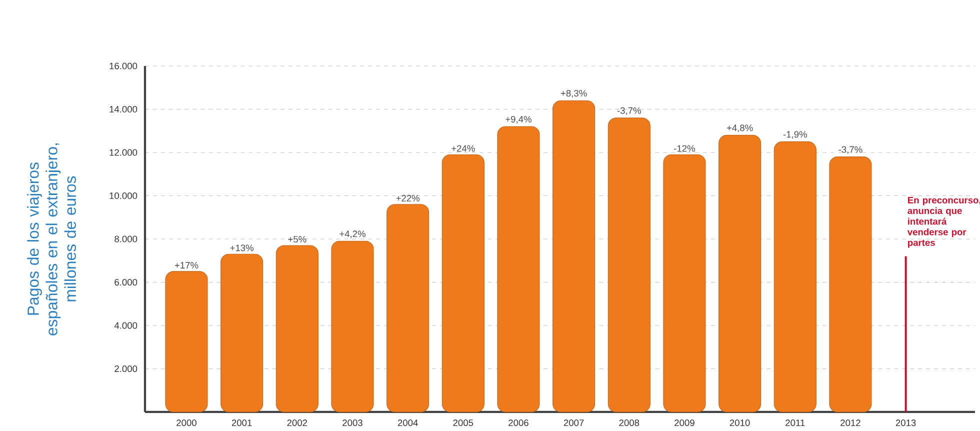 The image size is (980, 431). I want to click on x-tick-label: 2011, so click(795, 423).